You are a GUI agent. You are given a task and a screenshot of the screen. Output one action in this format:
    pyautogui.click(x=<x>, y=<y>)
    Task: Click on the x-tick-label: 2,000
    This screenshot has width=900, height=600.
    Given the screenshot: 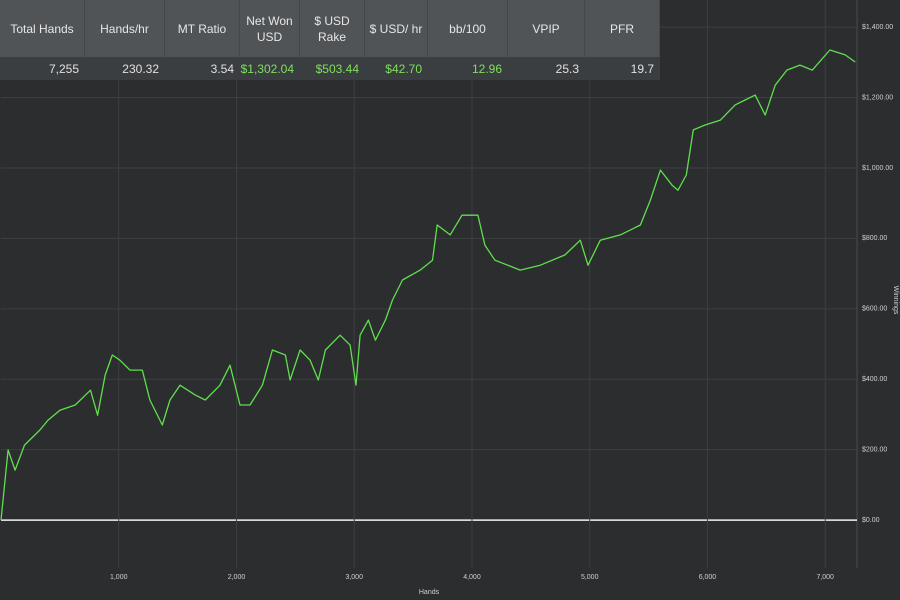 What is the action you would take?
    pyautogui.click(x=237, y=577)
    